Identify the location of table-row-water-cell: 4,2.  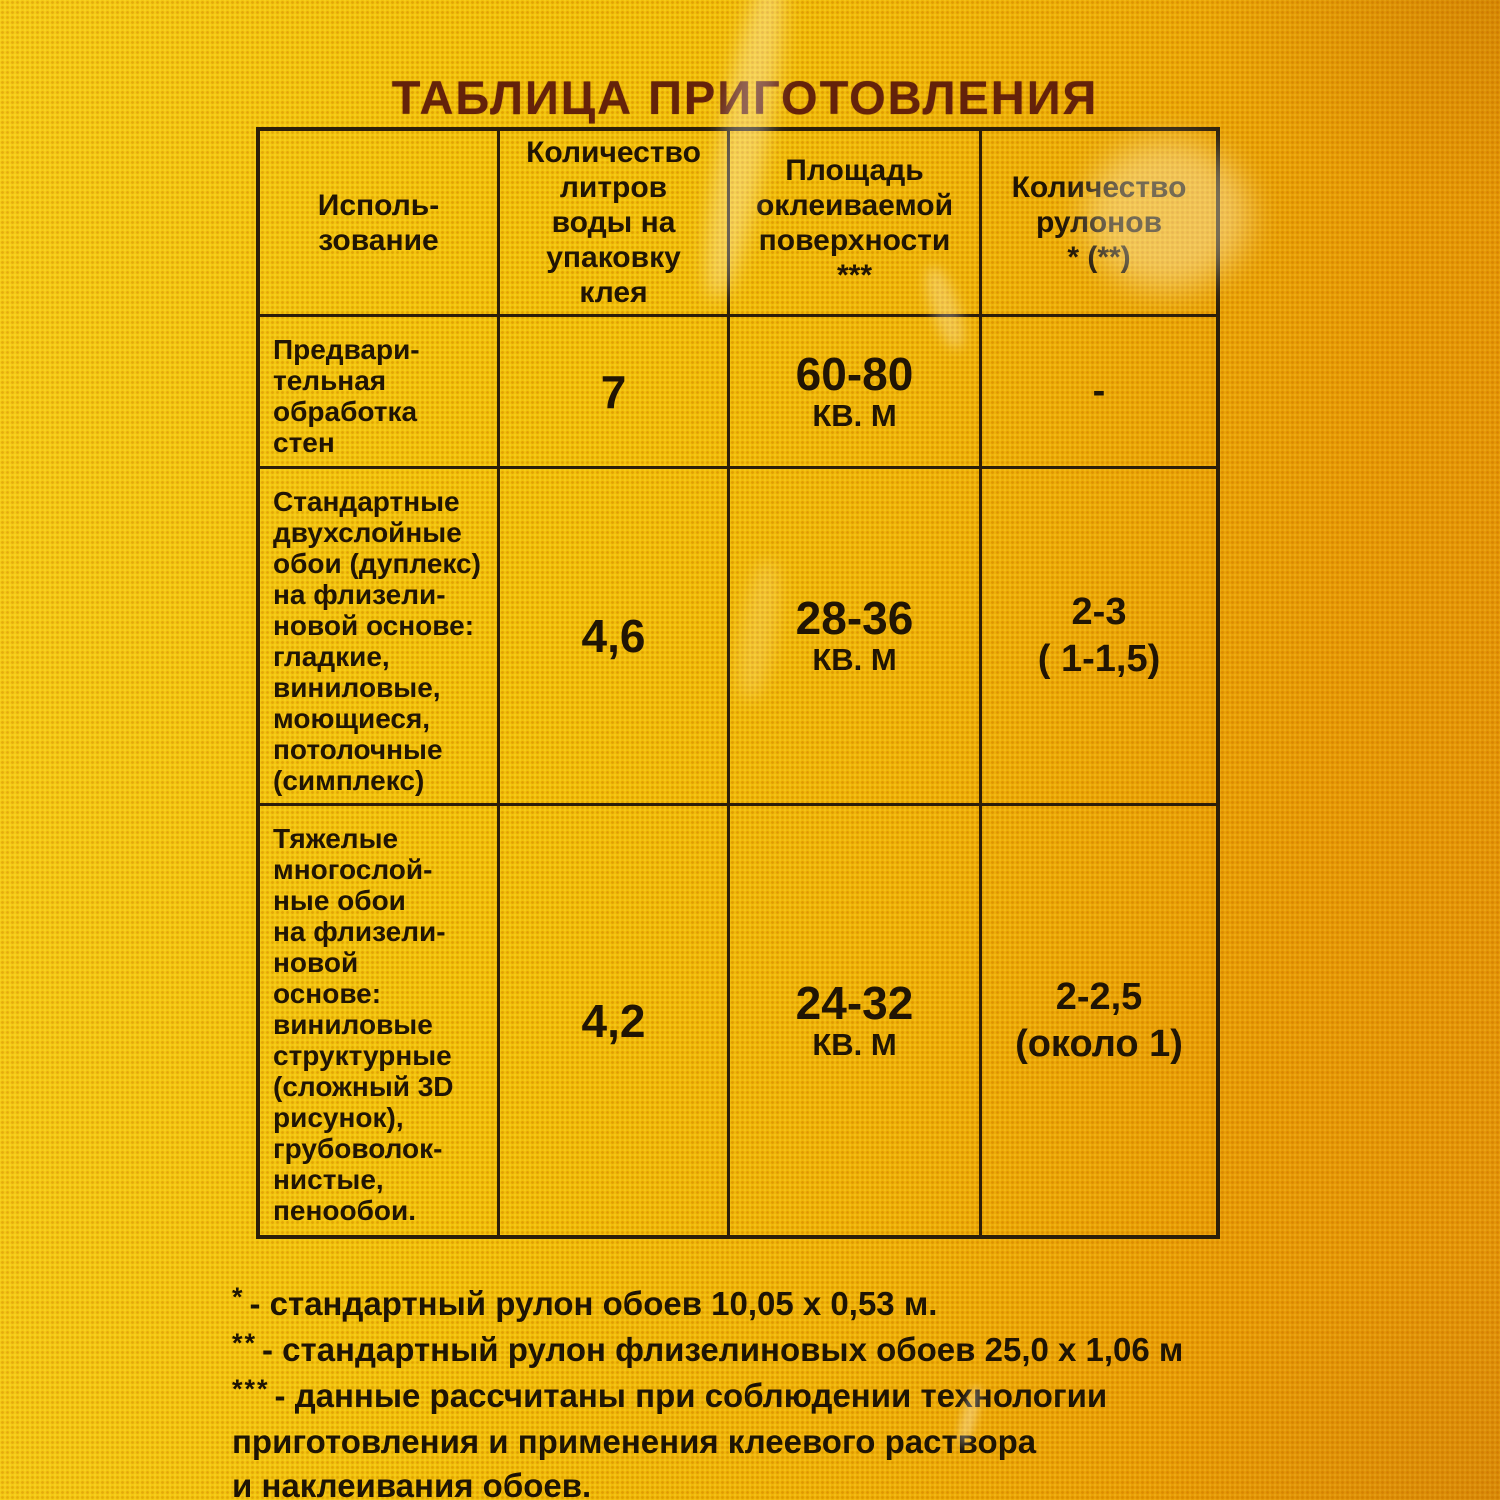
(615, 1020).